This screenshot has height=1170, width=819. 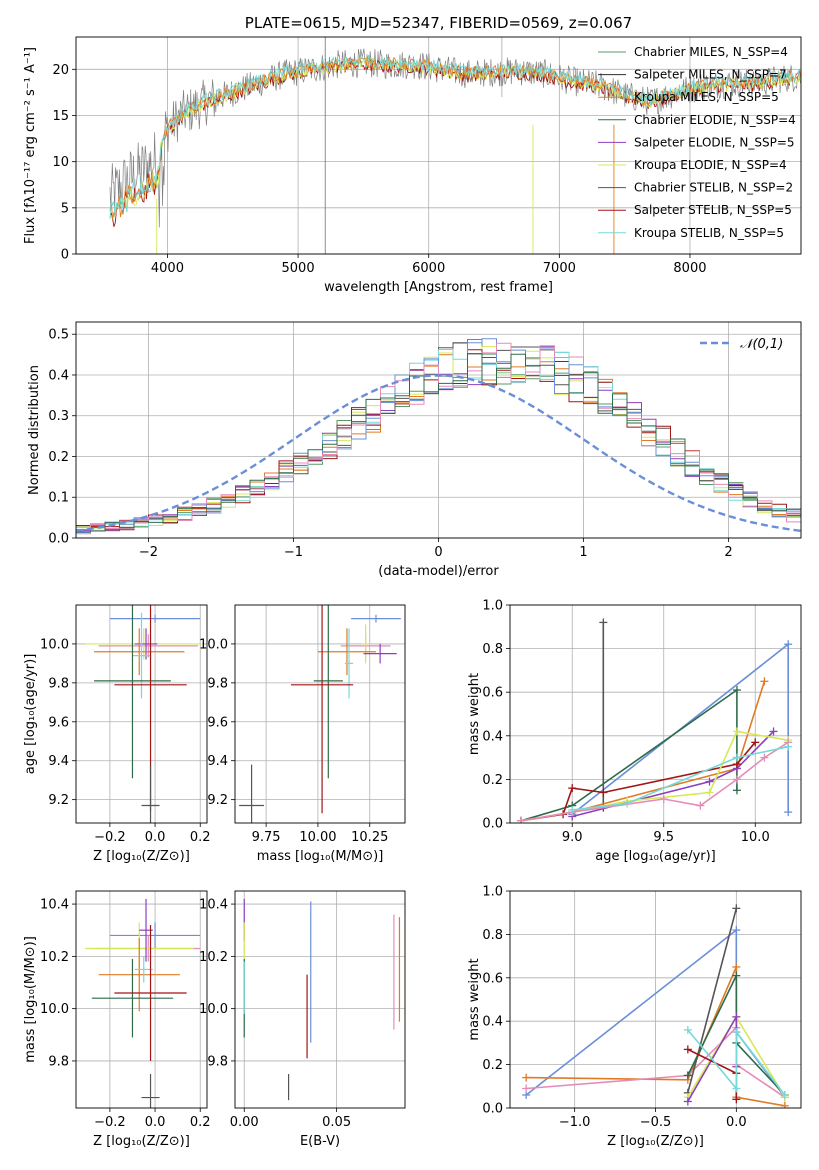 I want to click on x-tick-label: 9.0, so click(x=572, y=837).